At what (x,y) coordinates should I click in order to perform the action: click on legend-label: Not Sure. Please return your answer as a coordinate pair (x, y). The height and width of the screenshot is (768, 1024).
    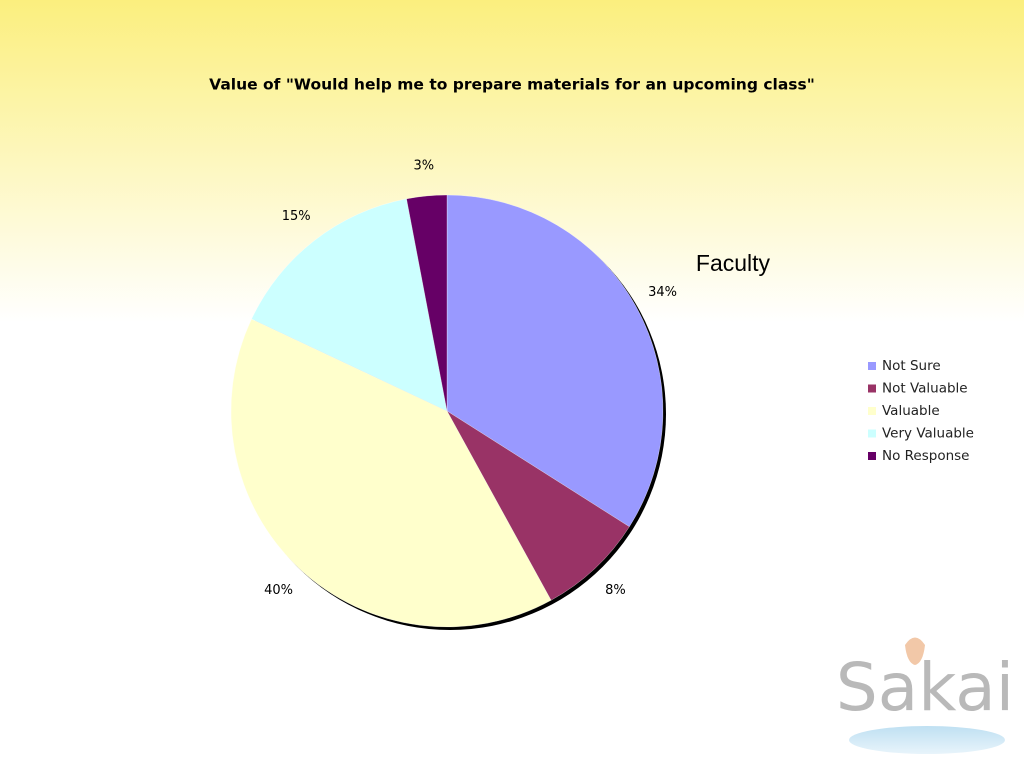
    Looking at the image, I should click on (911, 366).